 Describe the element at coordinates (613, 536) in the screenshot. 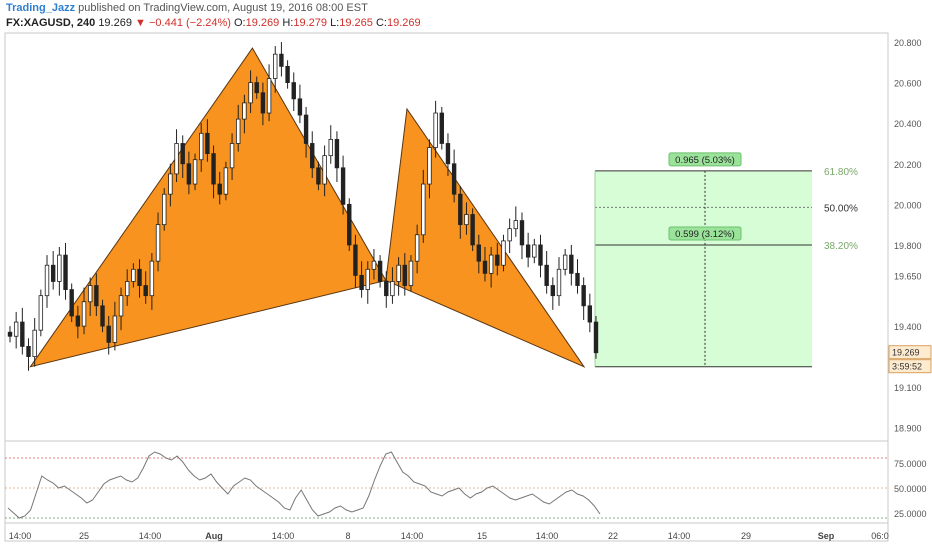

I see `time-axis-label: 22` at that location.